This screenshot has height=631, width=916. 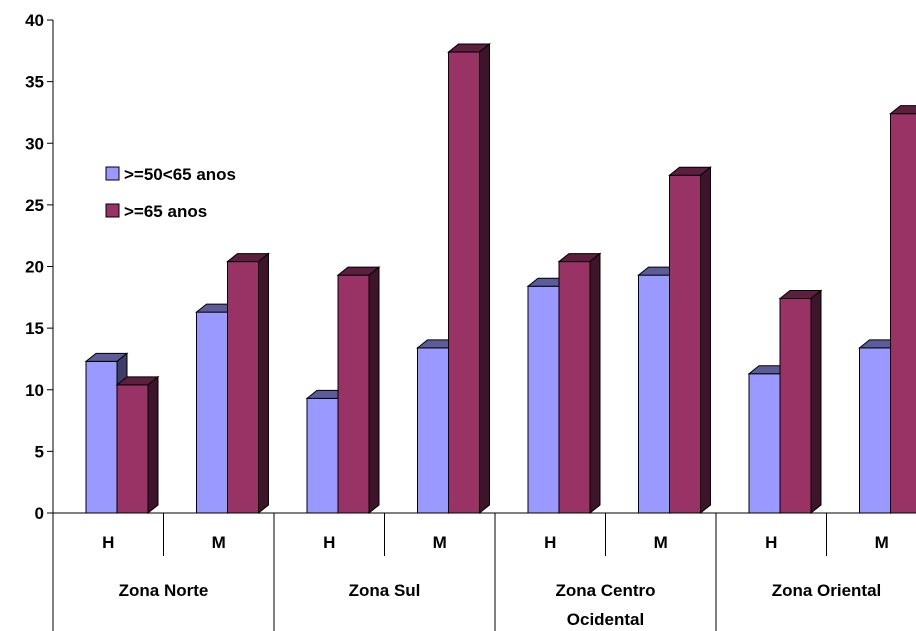 I want to click on group-label: Zona Norte, so click(x=164, y=590).